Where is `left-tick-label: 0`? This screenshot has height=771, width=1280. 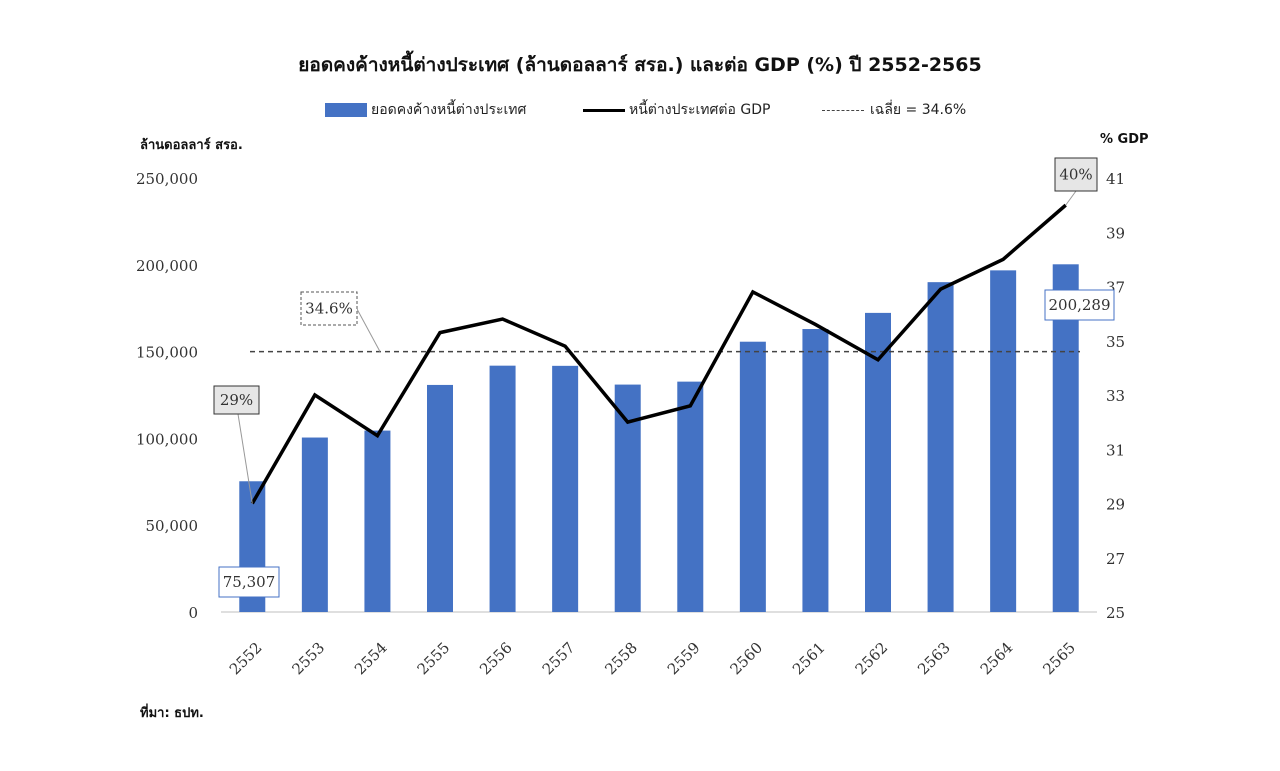
left-tick-label: 0 is located at coordinates (193, 613).